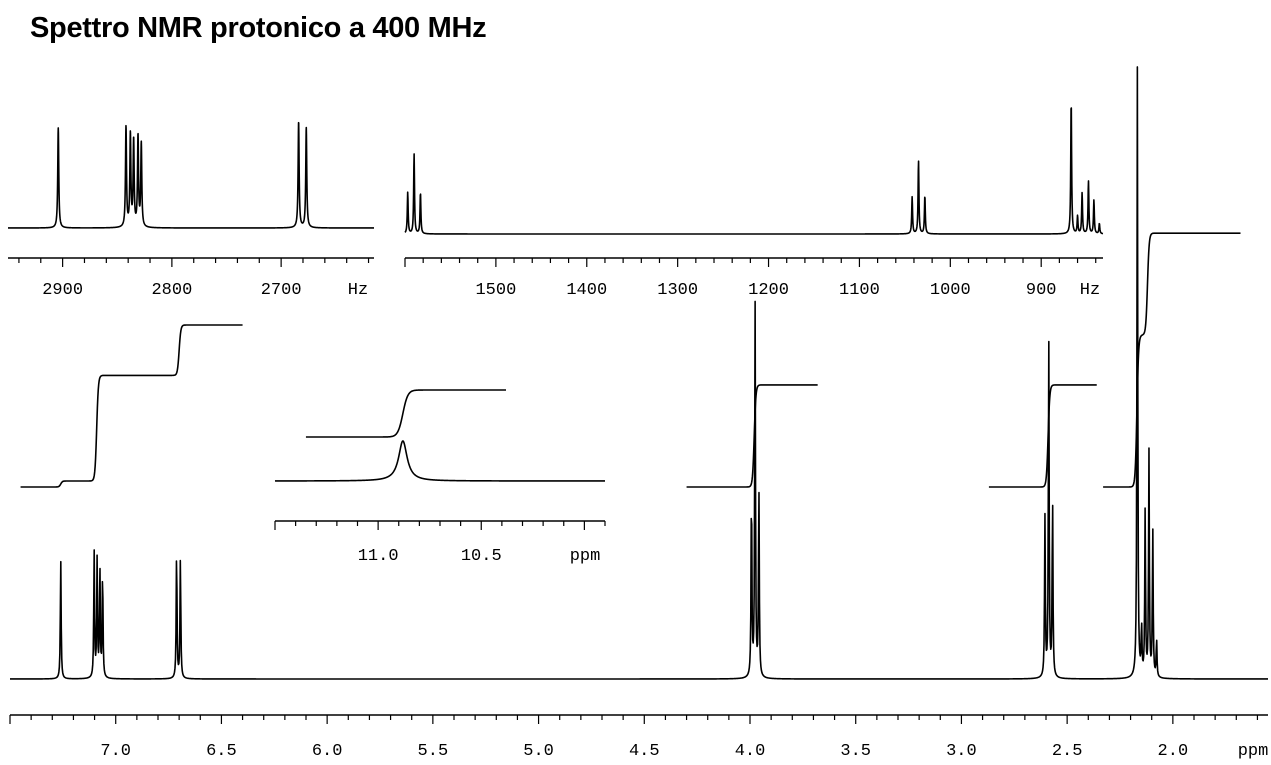 The width and height of the screenshot is (1271, 765). Describe the element at coordinates (768, 290) in the screenshot. I see `inset-hz-right-tick-label: 1200` at that location.